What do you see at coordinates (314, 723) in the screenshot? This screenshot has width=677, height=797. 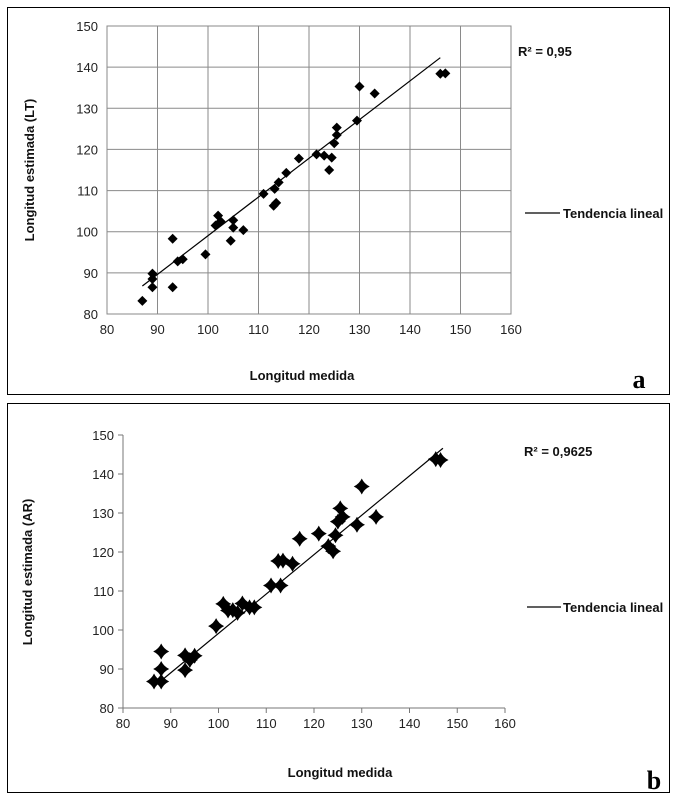 I see `x-tick-label: 120` at bounding box center [314, 723].